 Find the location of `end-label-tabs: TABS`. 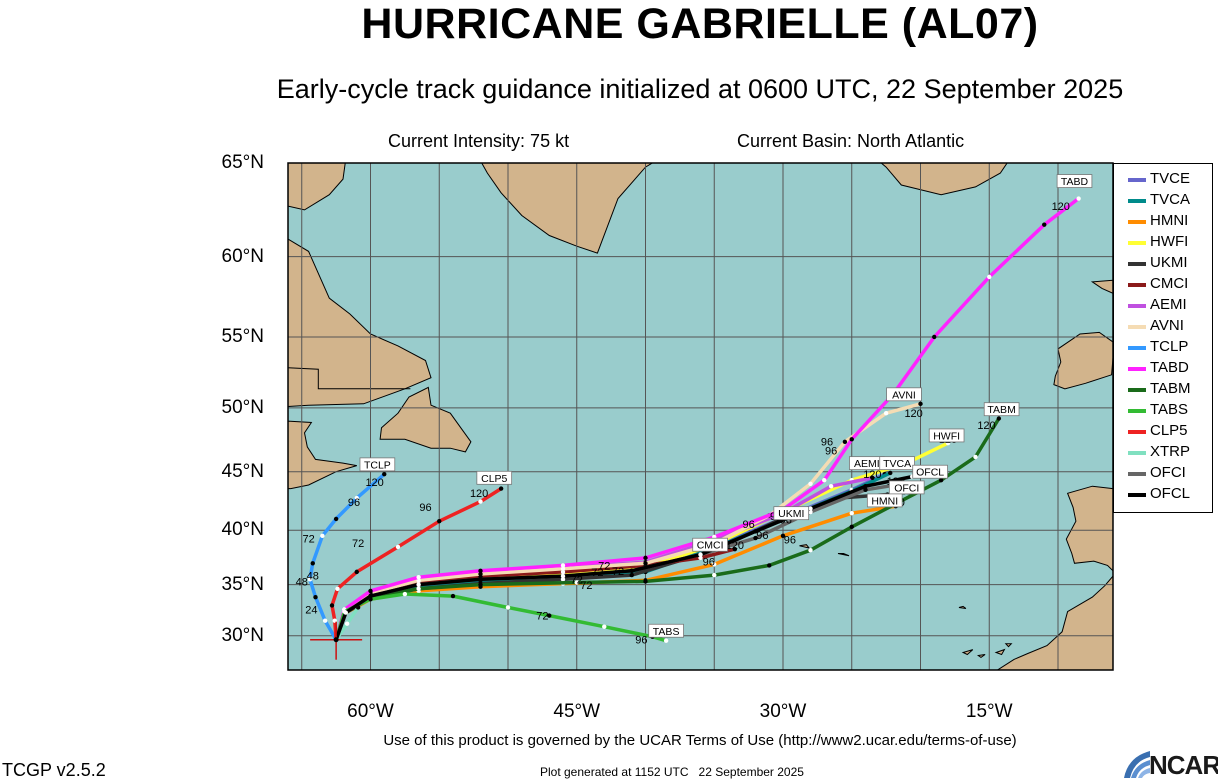

end-label-tabs: TABS is located at coordinates (666, 632).